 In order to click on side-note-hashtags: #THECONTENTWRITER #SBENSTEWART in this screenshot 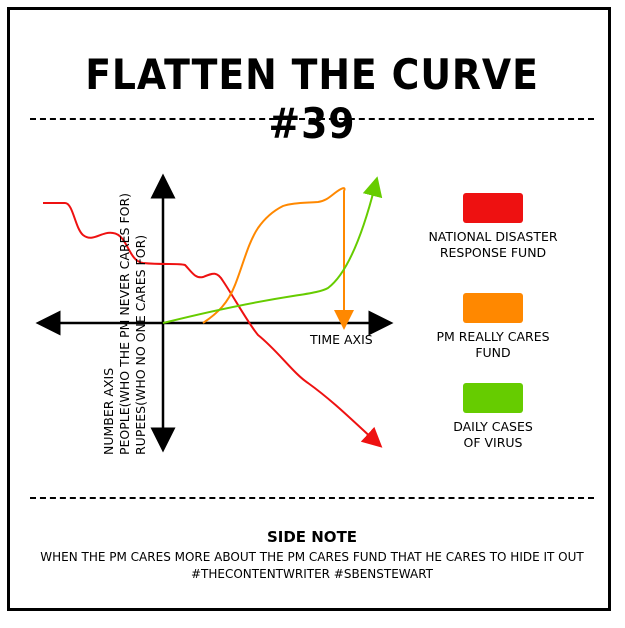, I will do `click(312, 574)`.